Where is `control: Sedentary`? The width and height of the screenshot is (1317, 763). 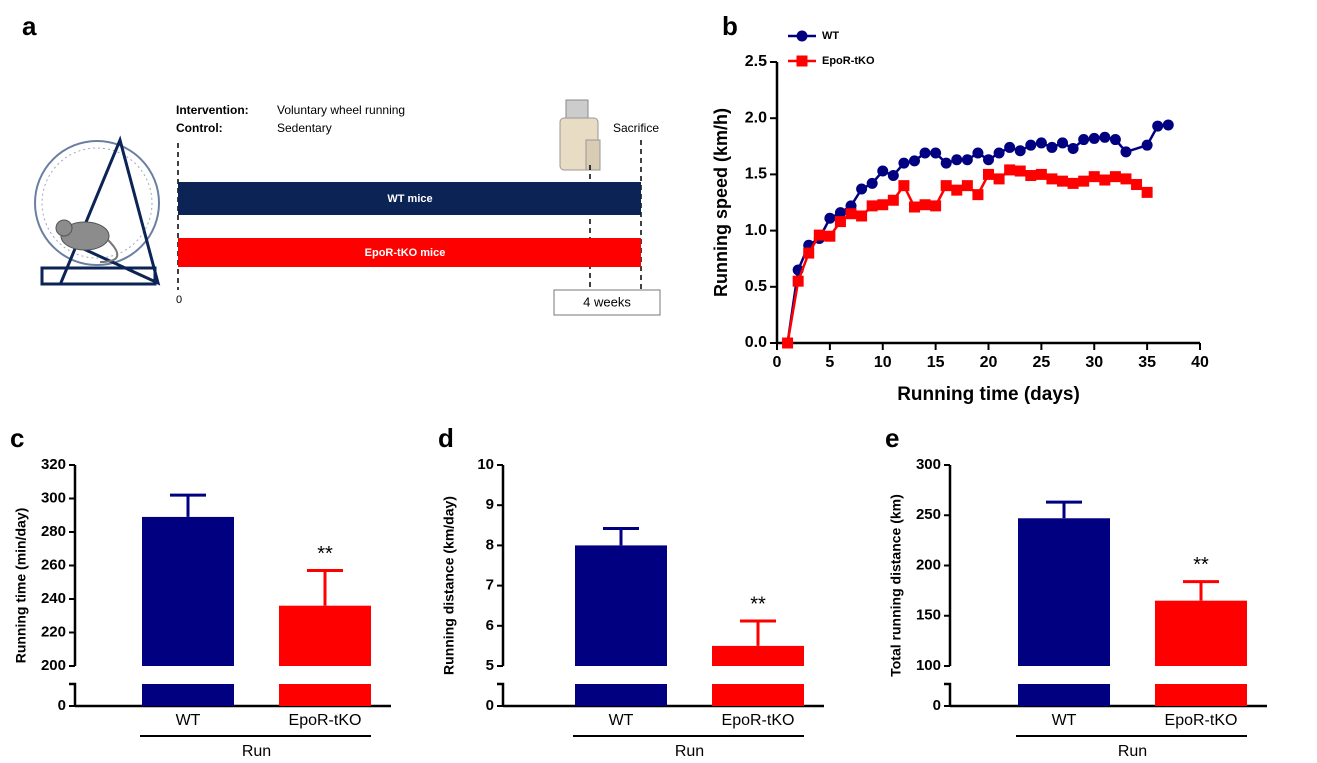 control: Sedentary is located at coordinates (304, 128).